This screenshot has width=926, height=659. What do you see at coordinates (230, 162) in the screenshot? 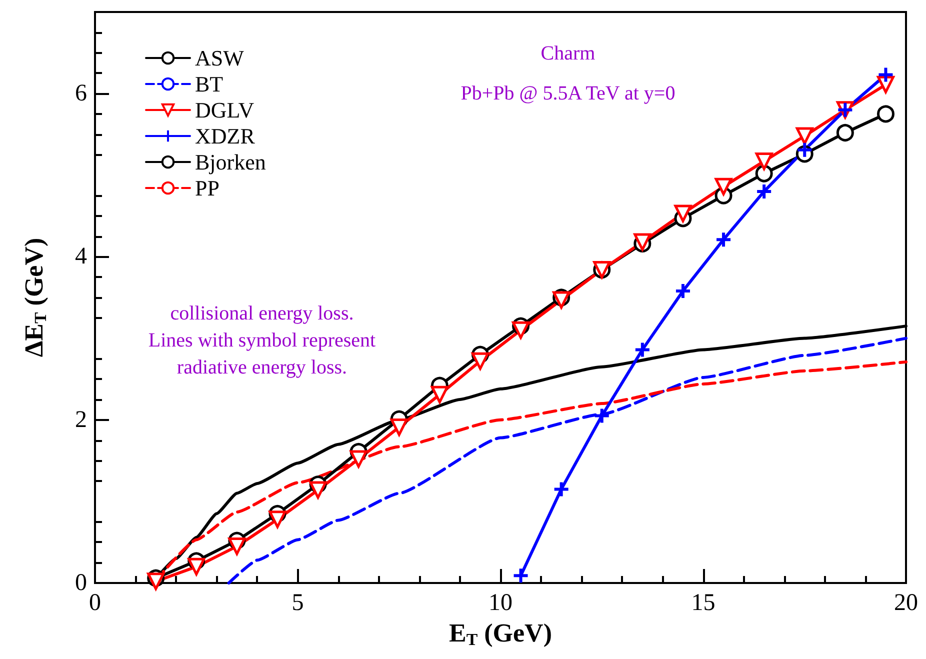
I see `legend-label: Bjorken` at bounding box center [230, 162].